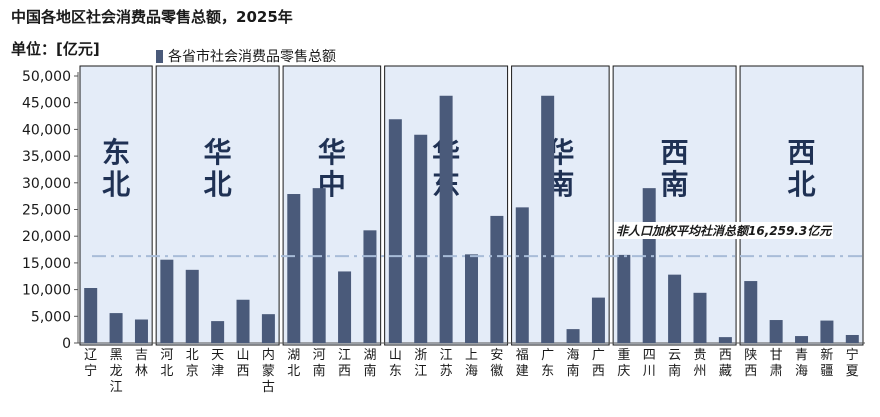 This screenshot has height=417, width=880. Describe the element at coordinates (55, 49) in the screenshot. I see `unit-label: 单位：[亿元]` at that location.